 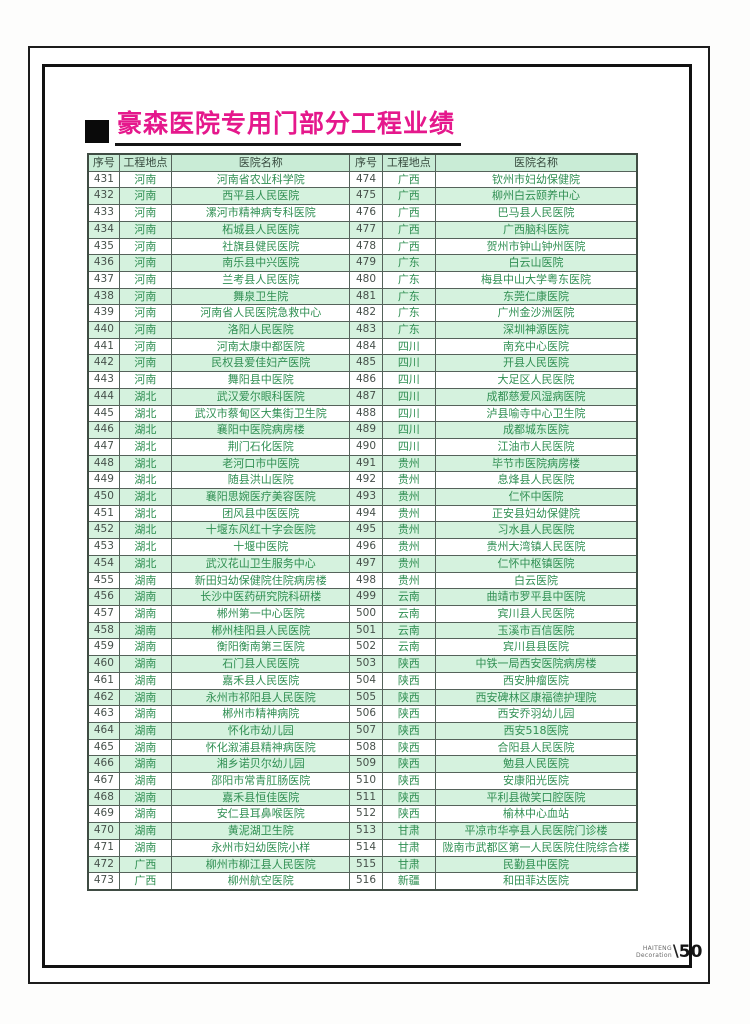 What do you see at coordinates (362, 446) in the screenshot?
I see `table-row: 447 湖北 荆门石化医院 490 四川 江油市人民医院` at bounding box center [362, 446].